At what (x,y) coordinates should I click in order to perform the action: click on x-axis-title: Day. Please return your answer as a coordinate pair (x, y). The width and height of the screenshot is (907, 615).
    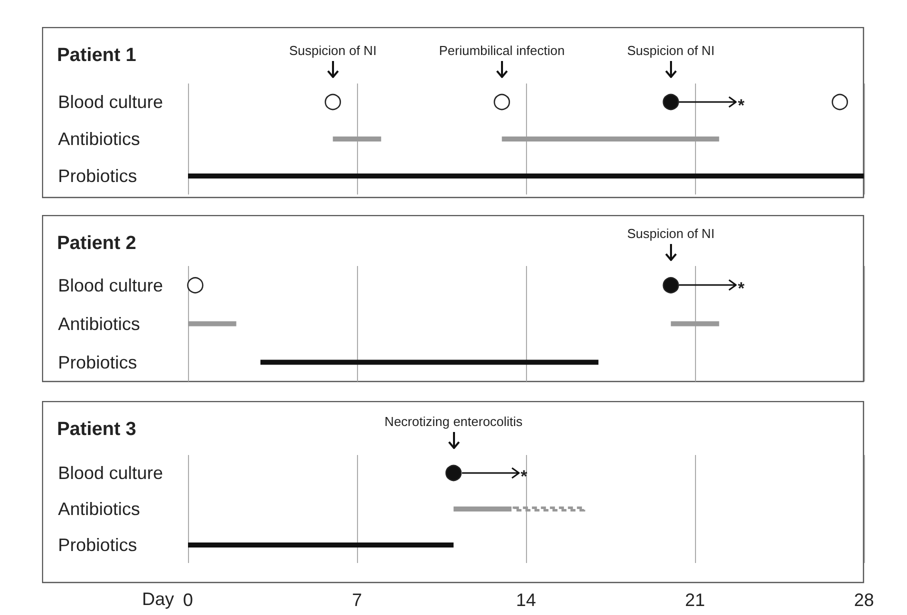
    Looking at the image, I should click on (157, 599).